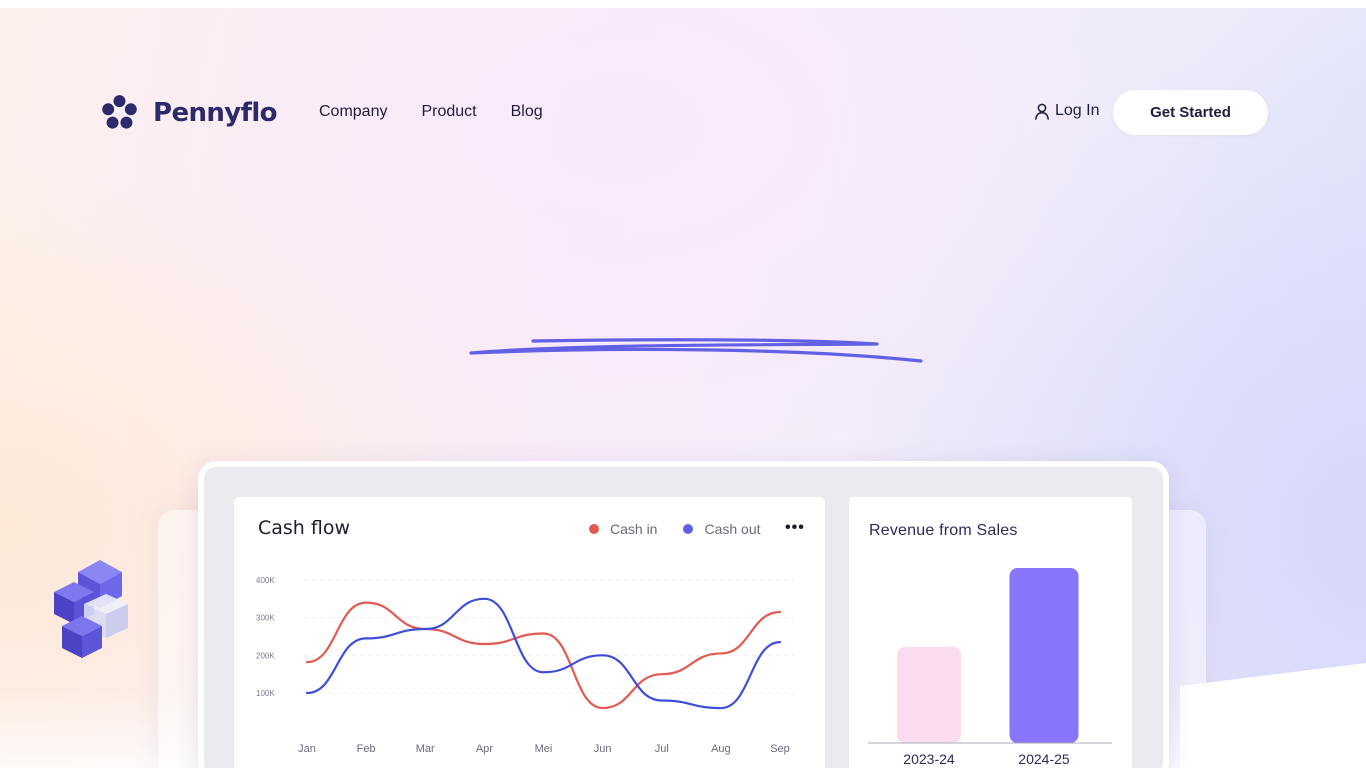  I want to click on login-link: Log In, so click(1066, 111).